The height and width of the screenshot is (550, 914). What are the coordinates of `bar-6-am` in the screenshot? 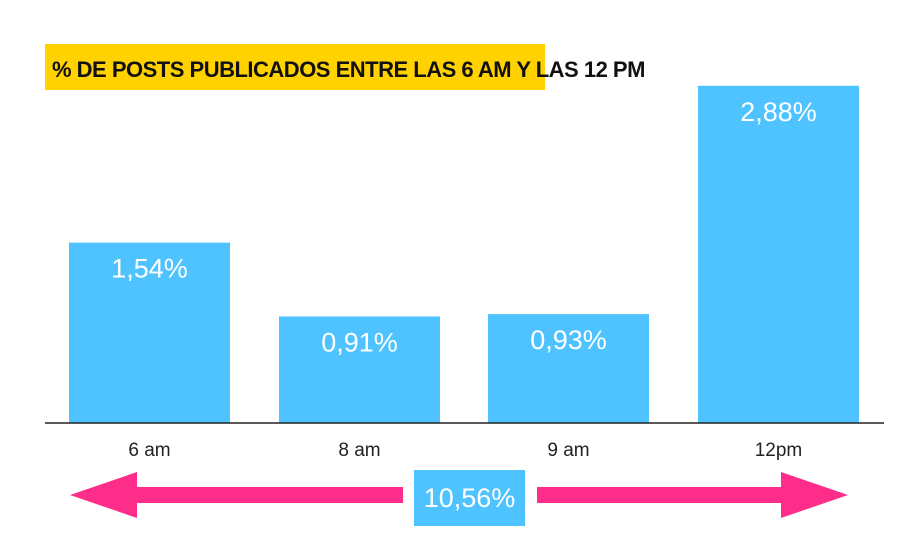 It's located at (149, 332).